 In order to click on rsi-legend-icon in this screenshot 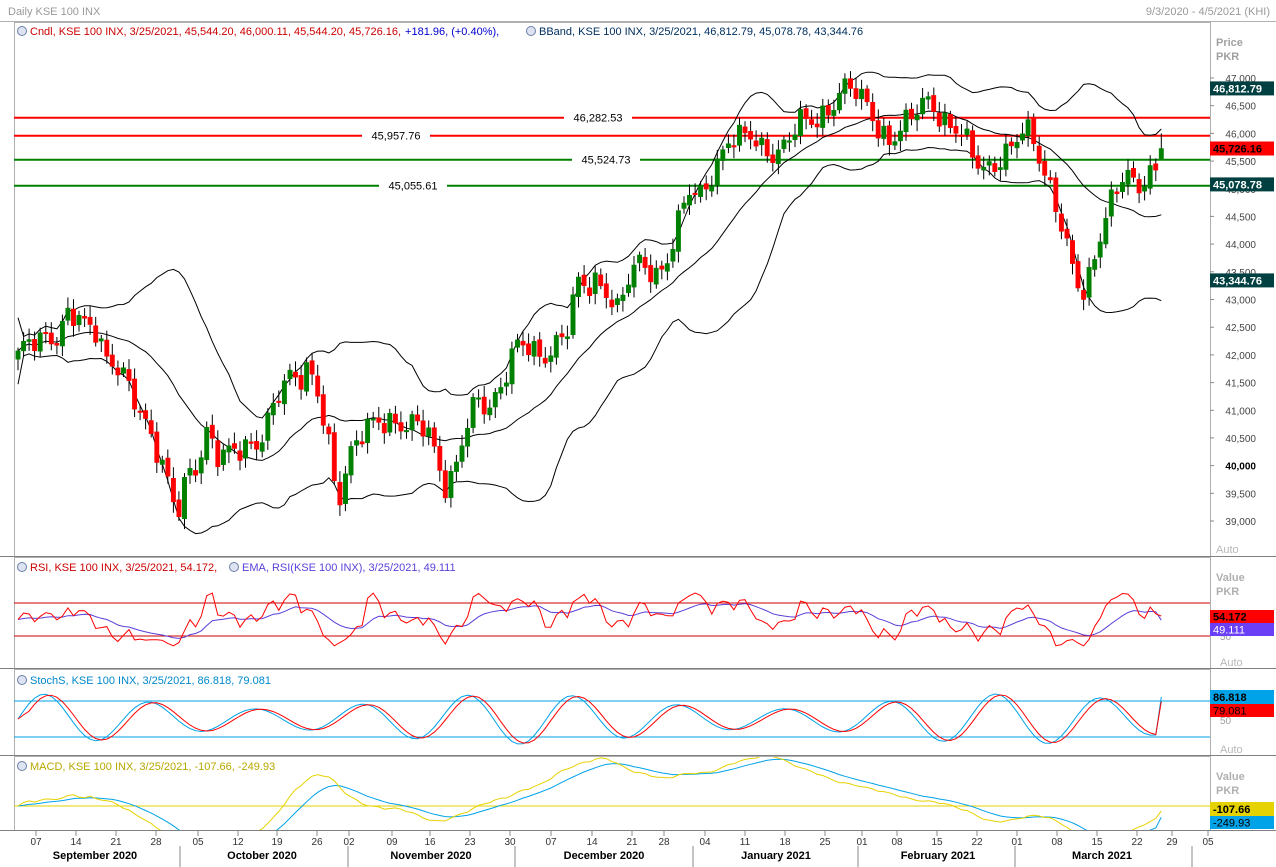, I will do `click(22, 567)`.